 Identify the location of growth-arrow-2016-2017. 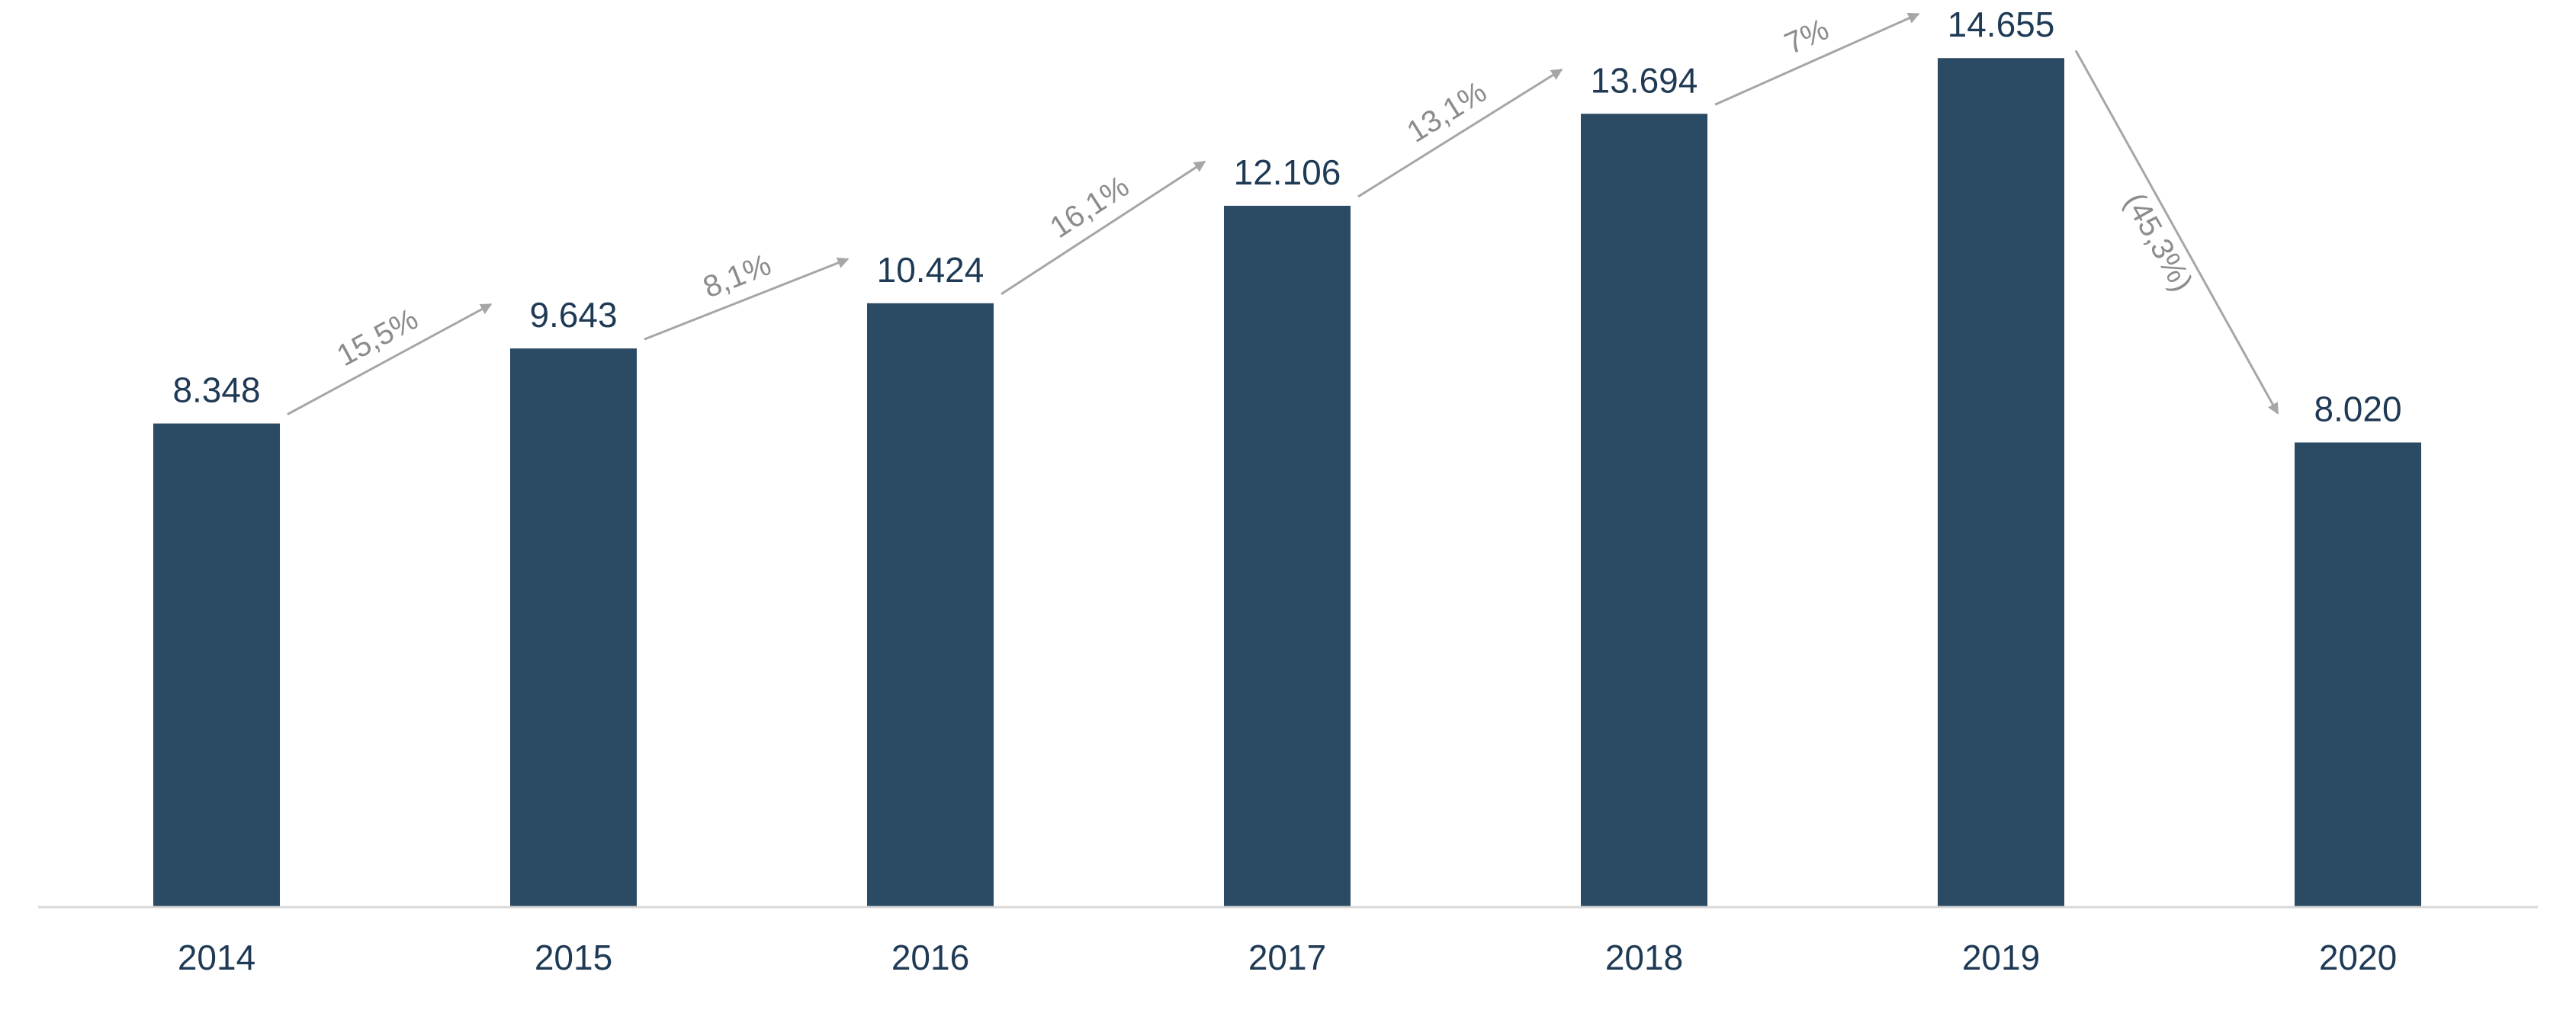
(1103, 228).